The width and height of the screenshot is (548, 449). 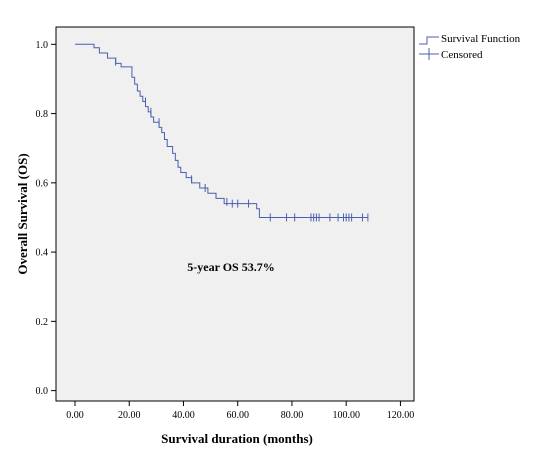 I want to click on x-tick-label: 20.00, so click(x=129, y=415).